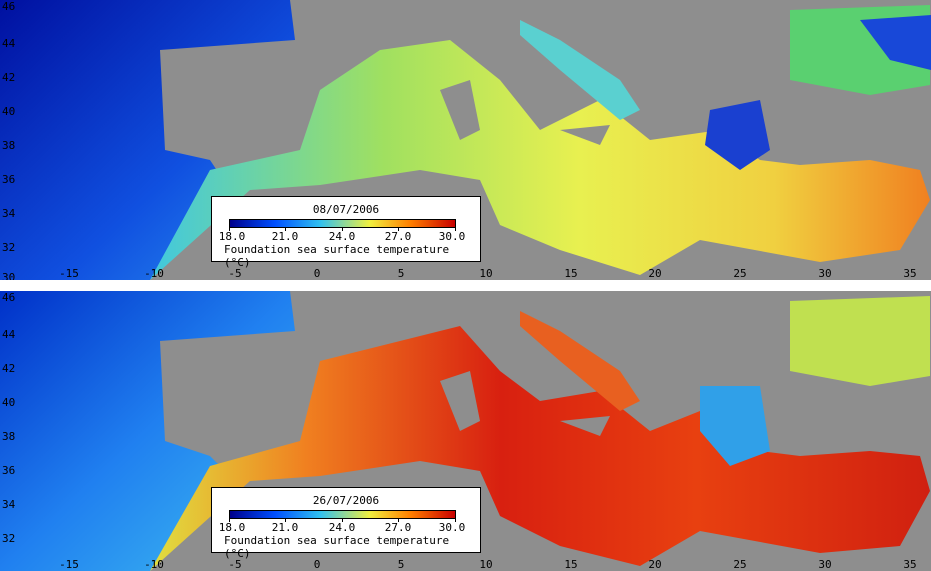  Describe the element at coordinates (895, 42) in the screenshot. I see `black-sea-east` at that location.